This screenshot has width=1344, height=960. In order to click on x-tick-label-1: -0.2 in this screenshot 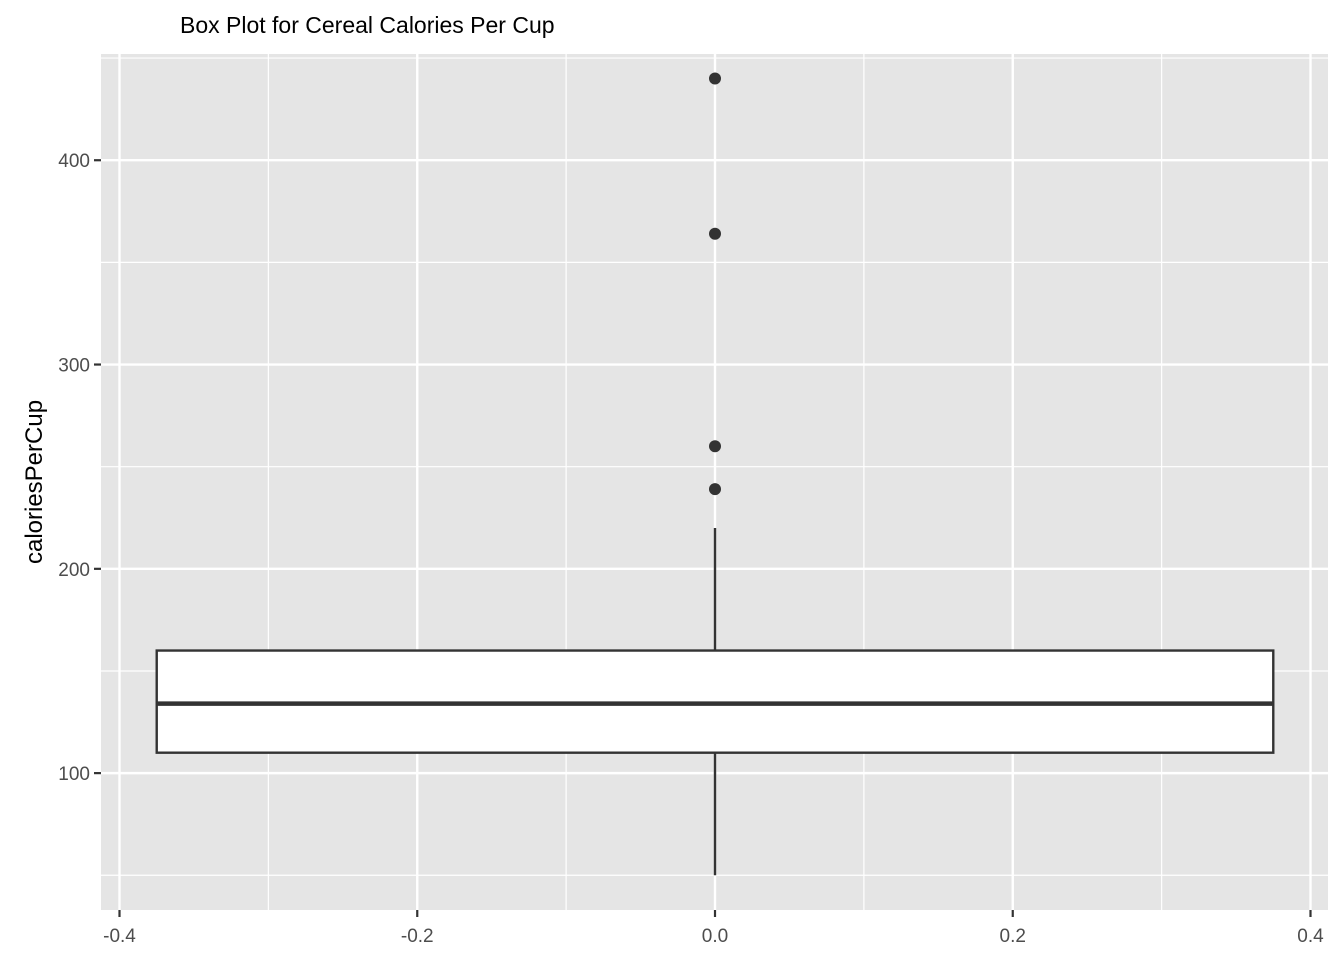, I will do `click(417, 936)`.